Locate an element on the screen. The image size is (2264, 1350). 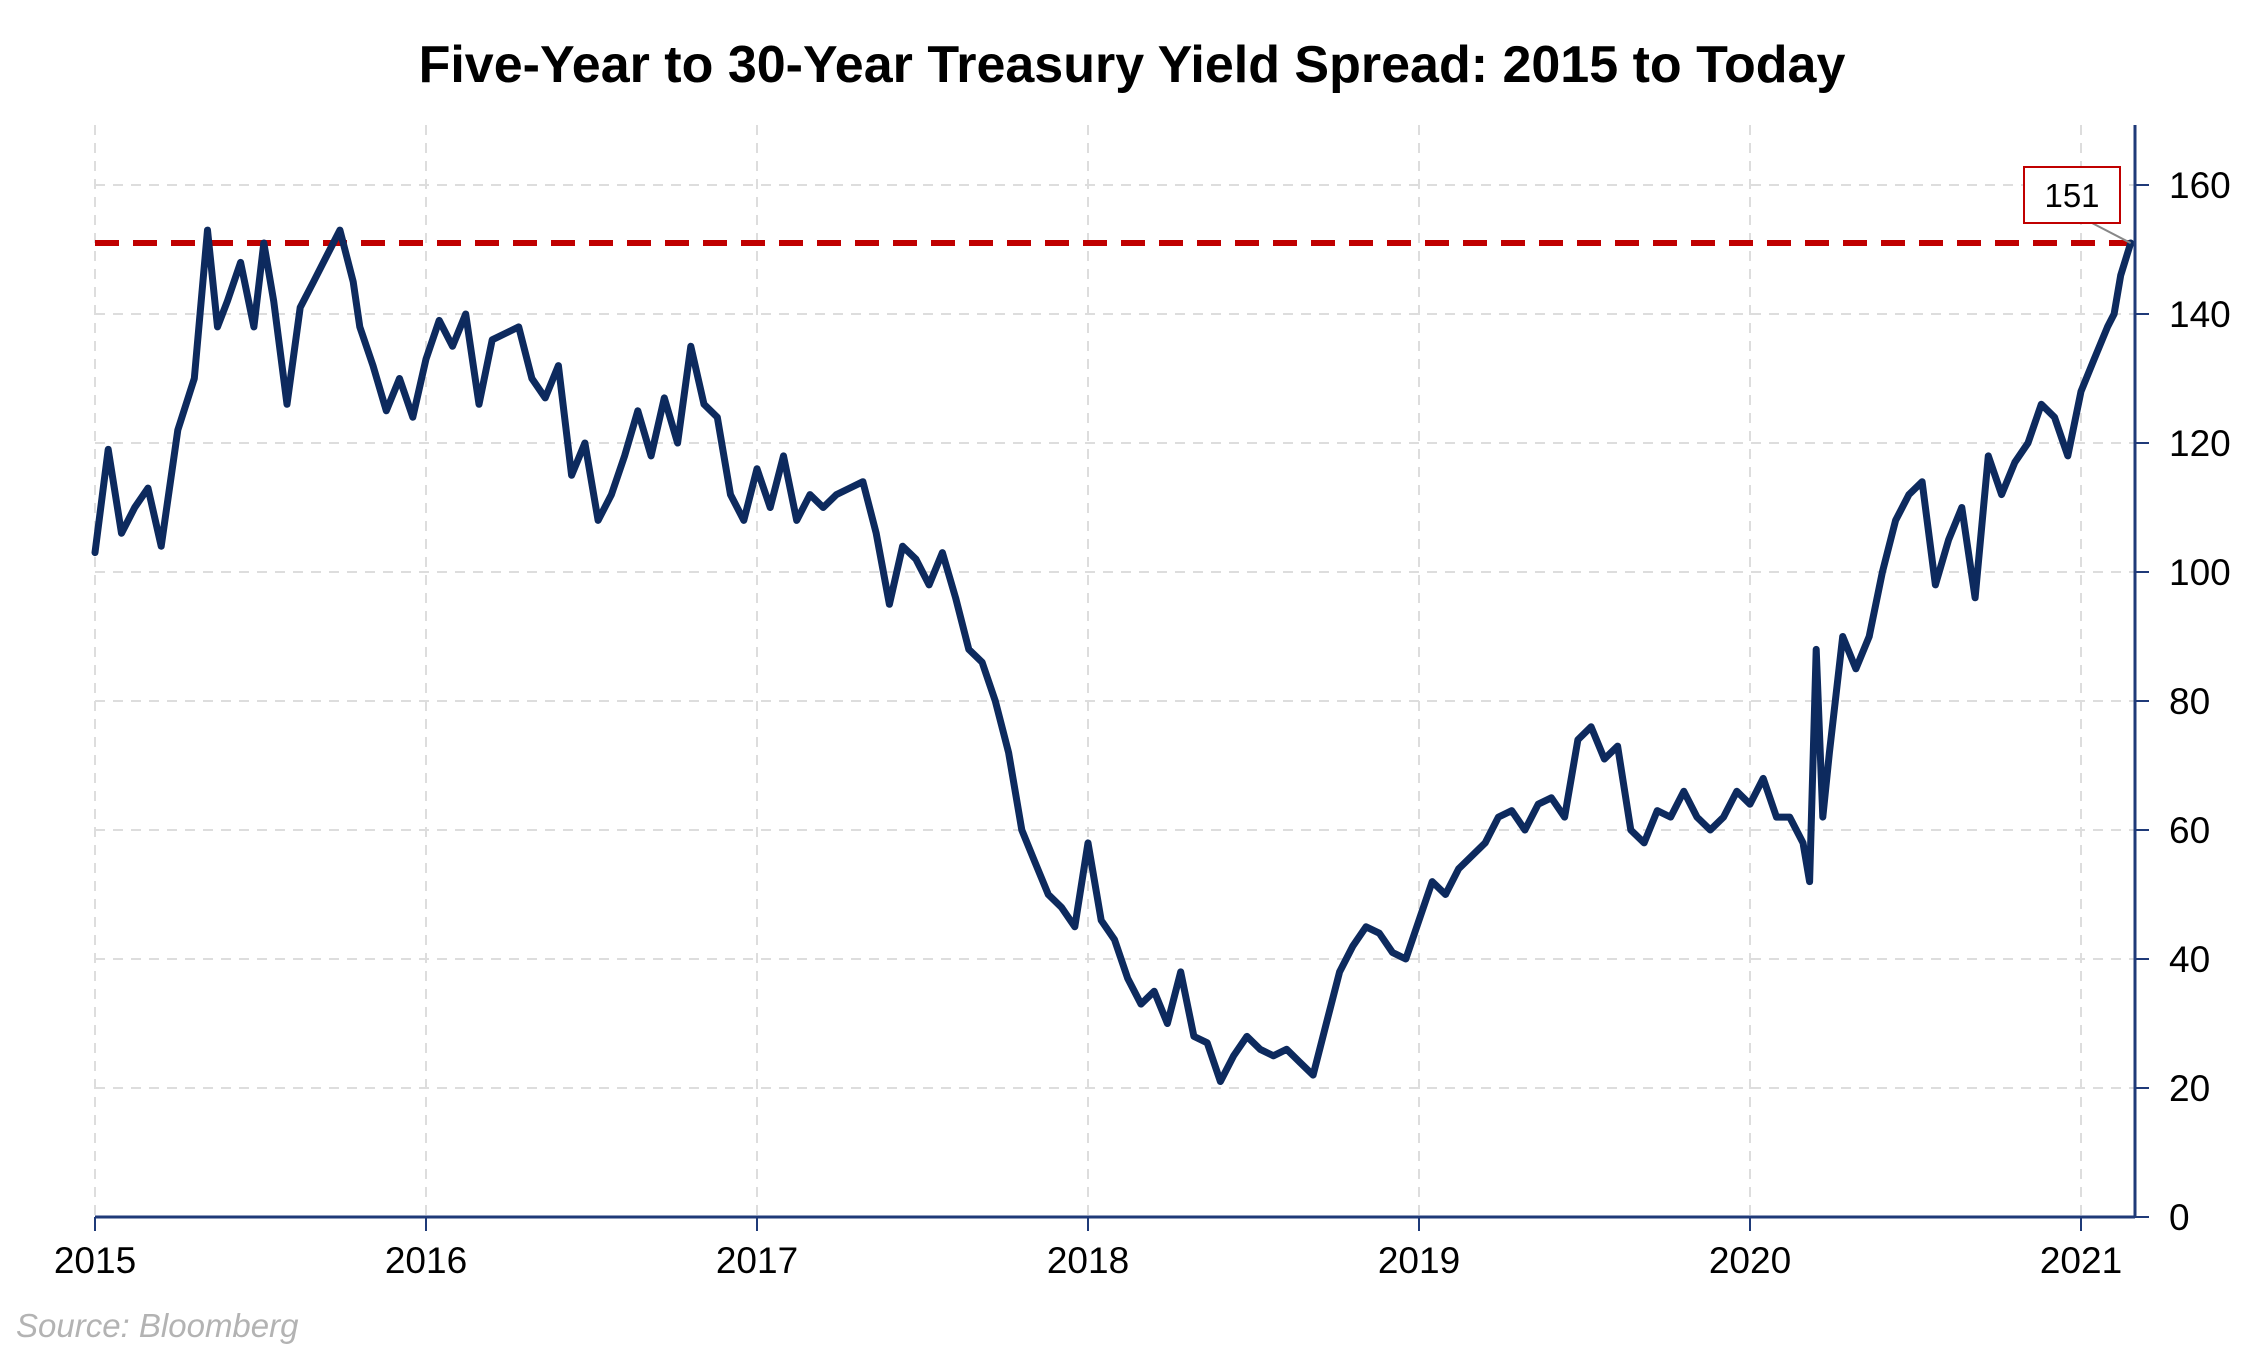
y-tick-label: 120 is located at coordinates (2200, 443).